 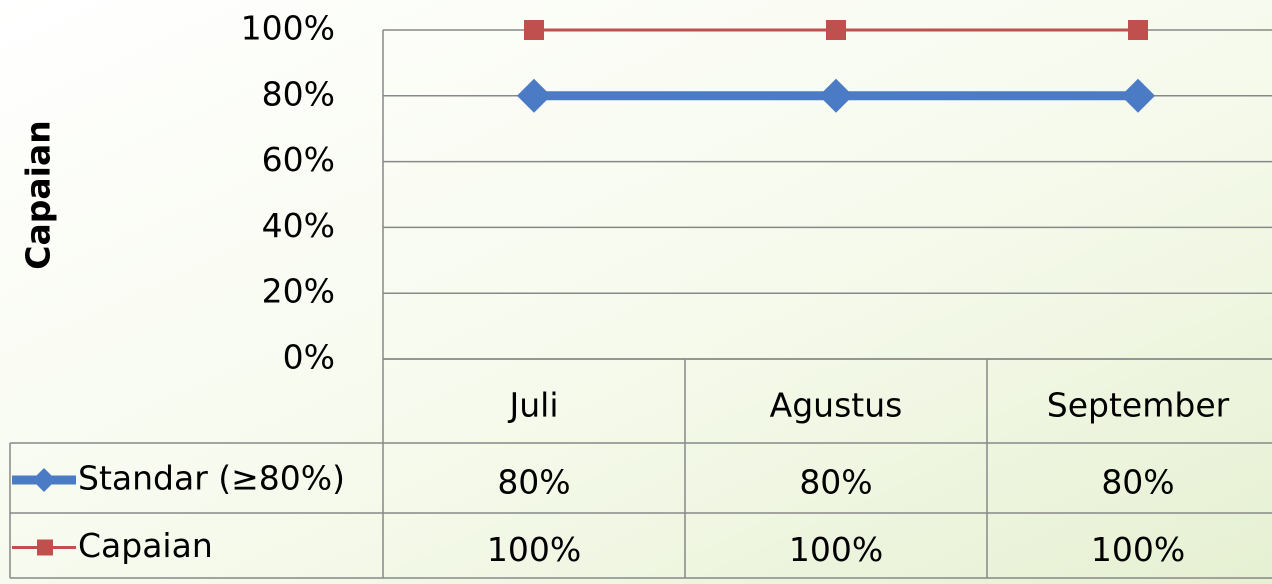 I want to click on x-tick-label: Juli, so click(x=533, y=405).